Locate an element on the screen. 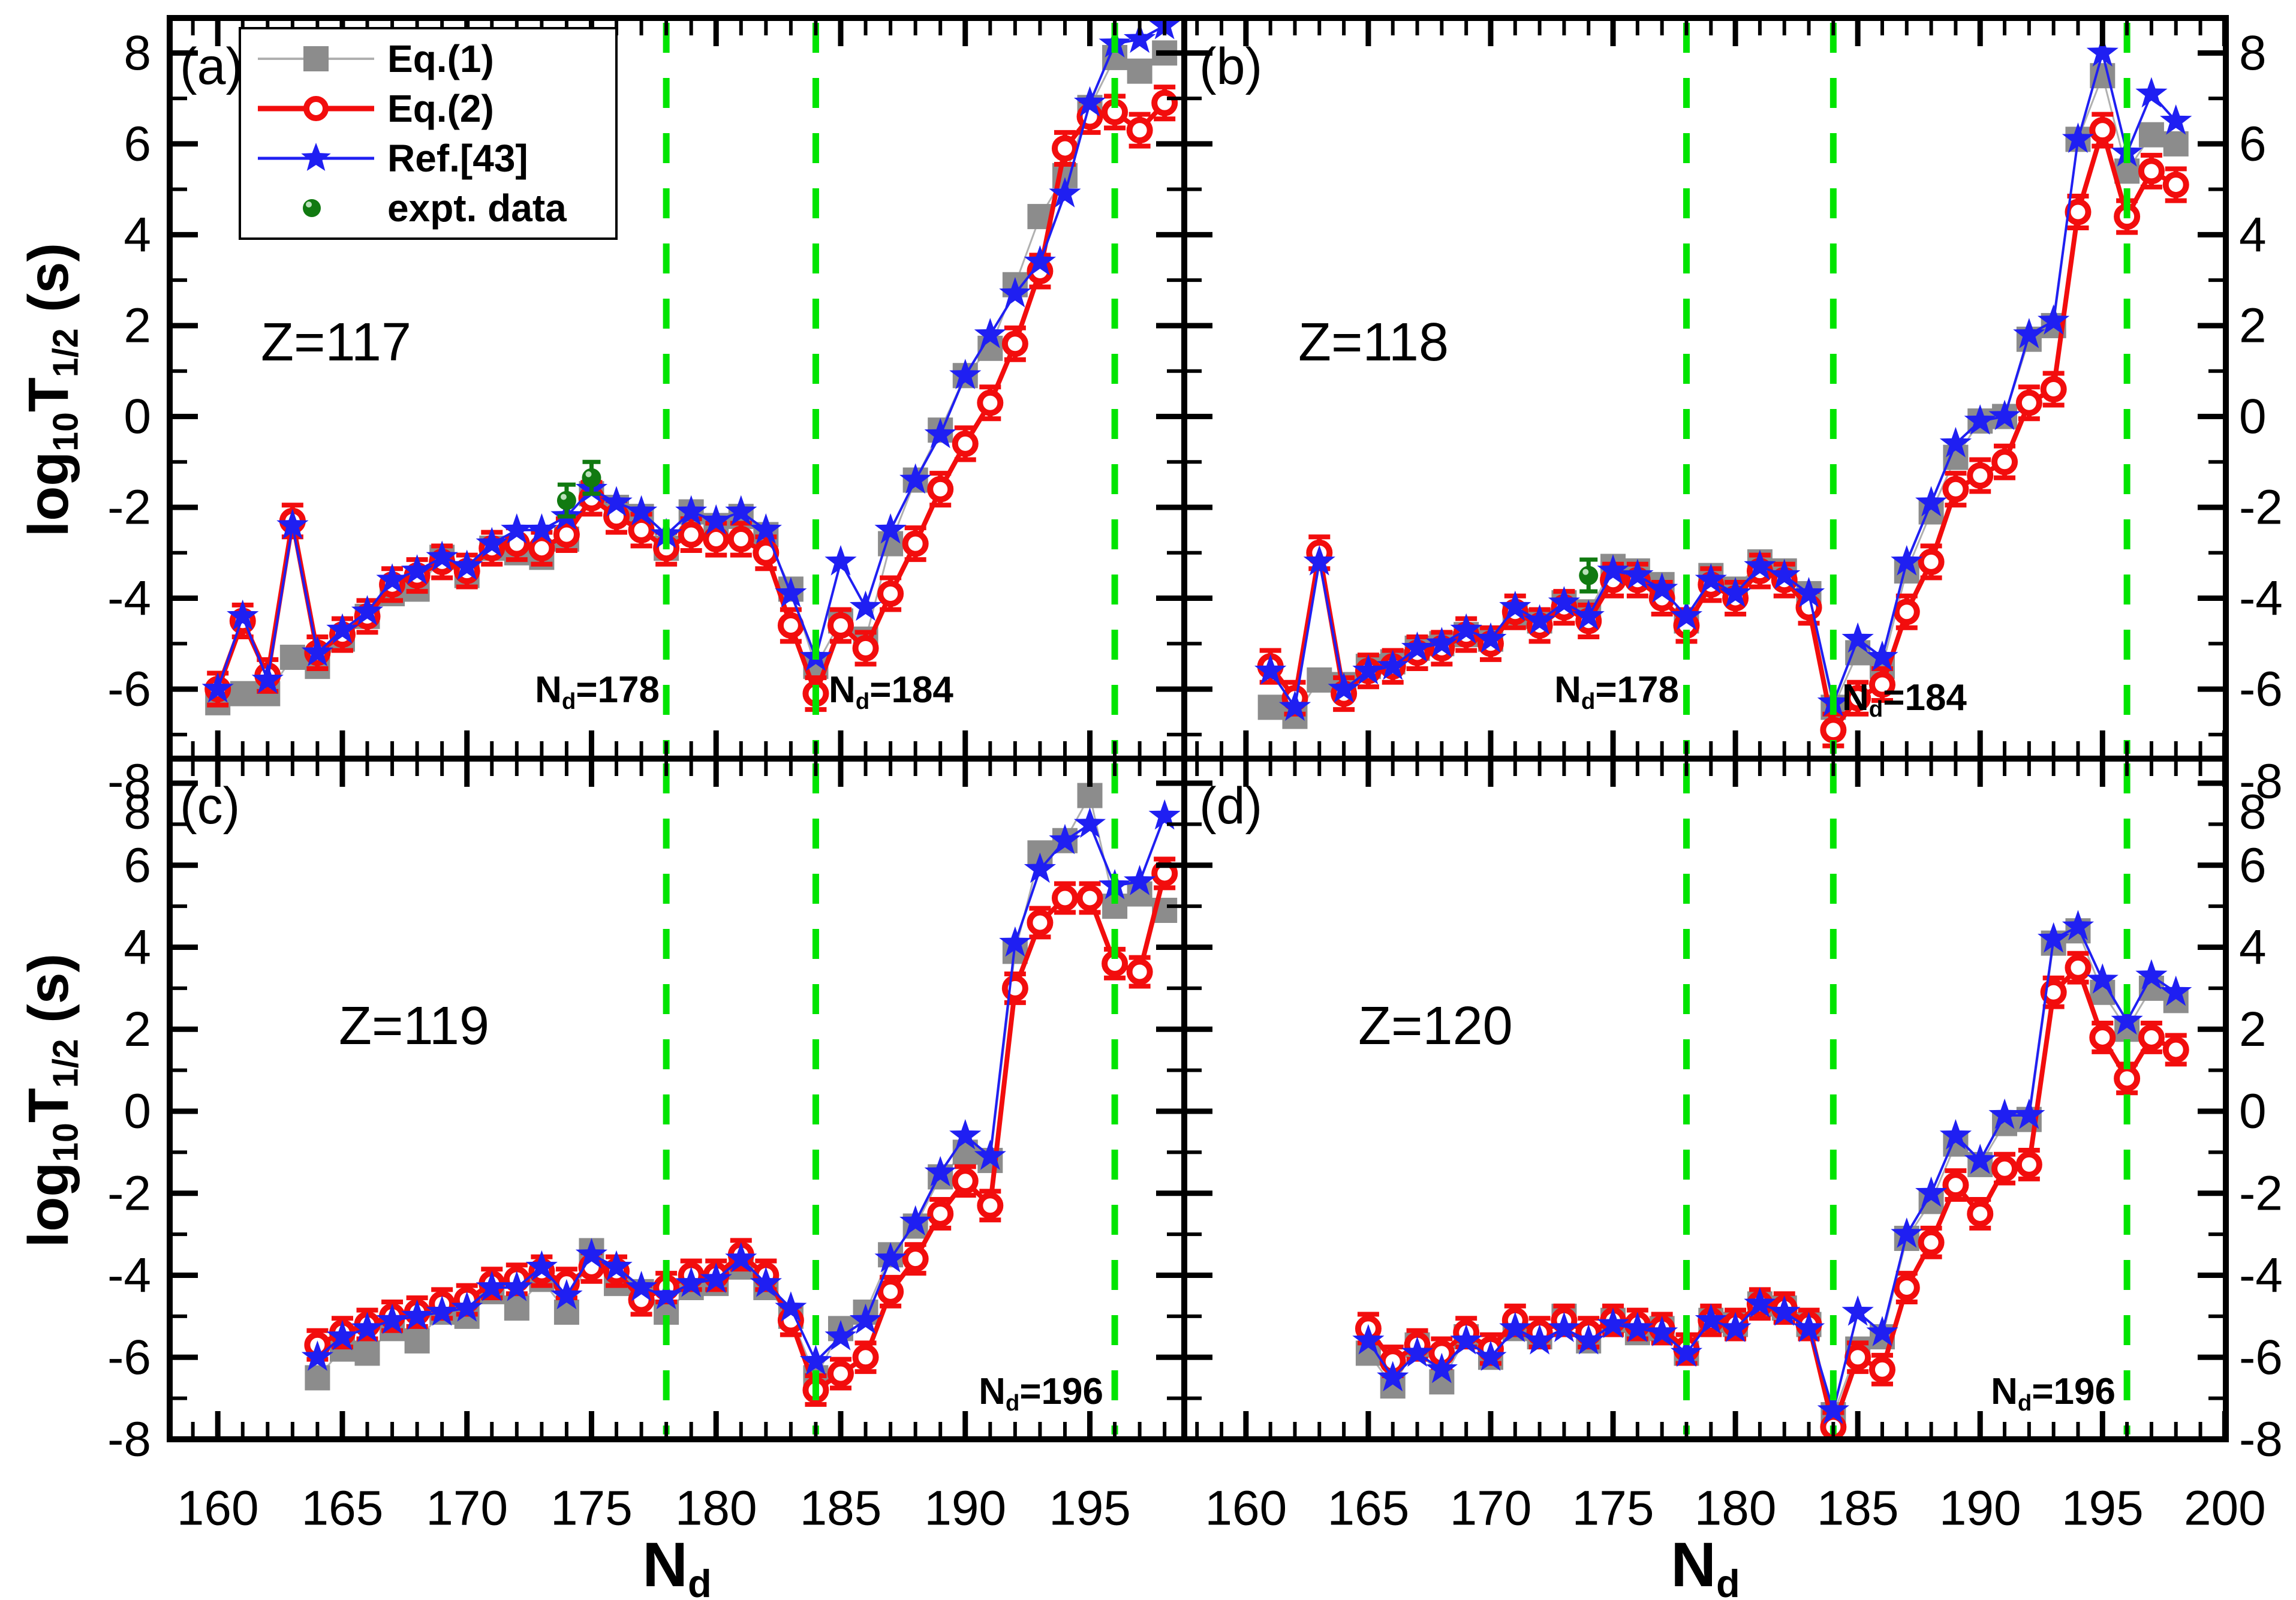 Image resolution: width=2296 pixels, height=1600 pixels. annotation-nd178-a: Nd=178 is located at coordinates (597, 692).